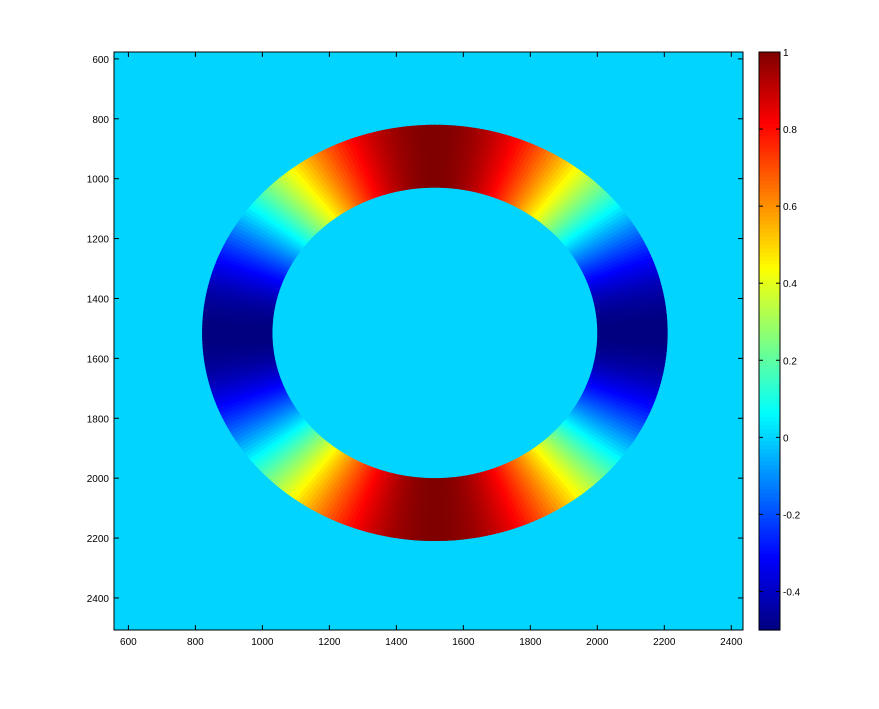  Describe the element at coordinates (786, 53) in the screenshot. I see `colorbar-tick-label: 1` at that location.